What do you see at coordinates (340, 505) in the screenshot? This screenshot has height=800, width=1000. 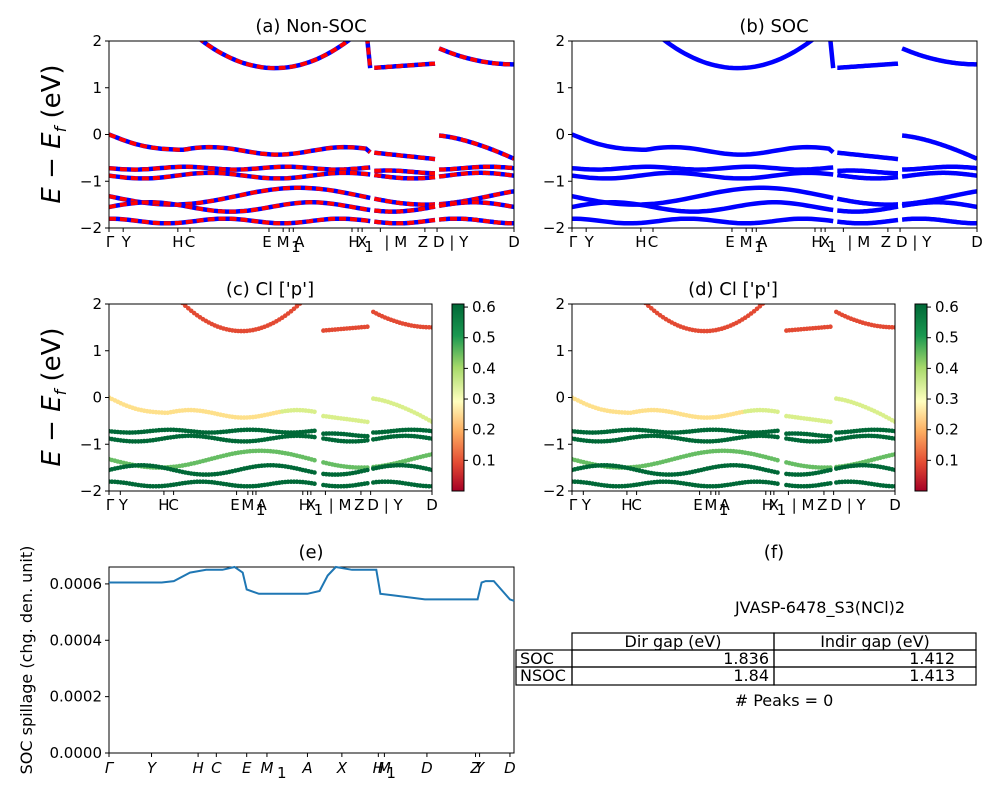 I see `x-tick-label: | M` at bounding box center [340, 505].